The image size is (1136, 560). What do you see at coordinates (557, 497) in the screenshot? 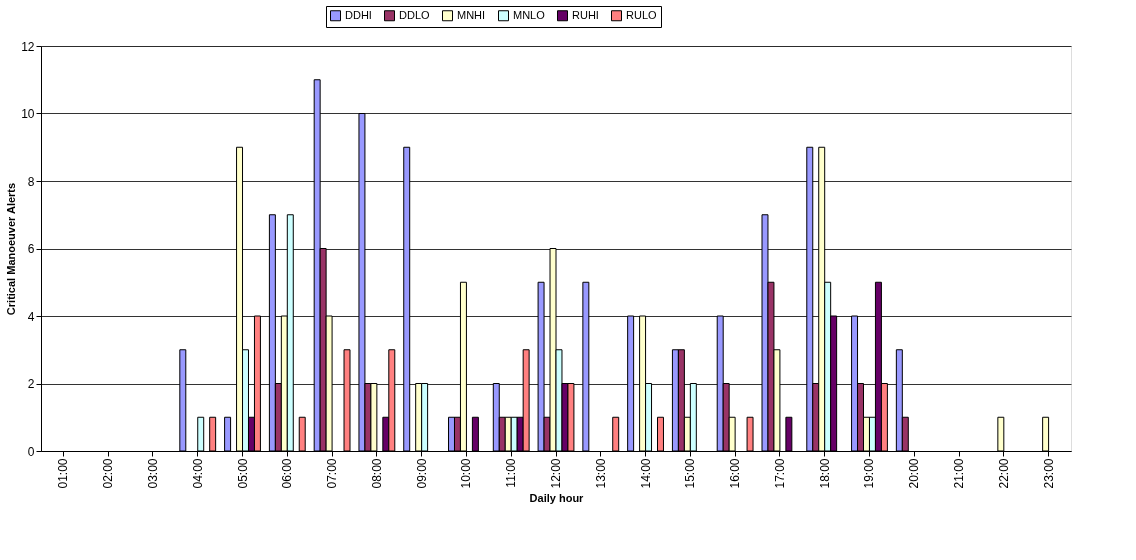
I see `x-axis-title: Daily hour` at bounding box center [557, 497].